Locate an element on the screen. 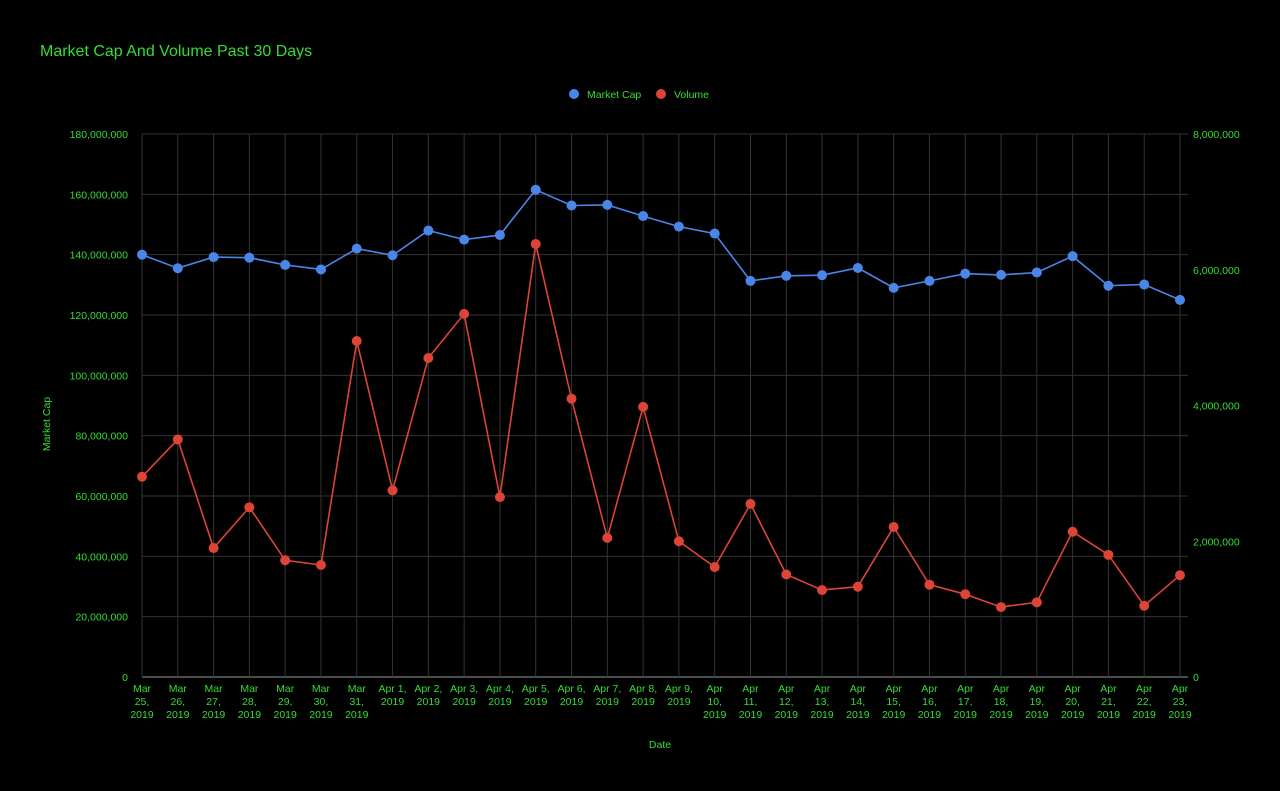 The height and width of the screenshot is (791, 1280). x-tick-label: Apr 18, 2019 is located at coordinates (1001, 702).